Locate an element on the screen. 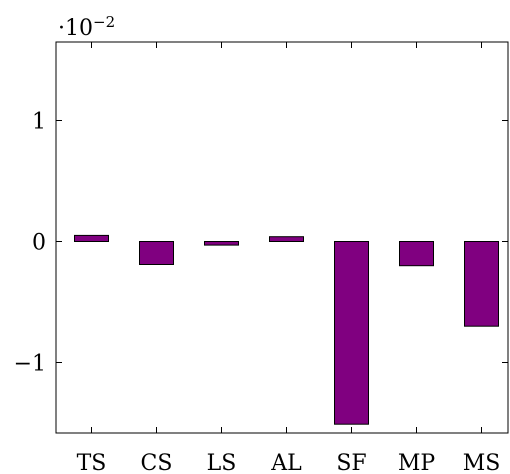  bar-ts is located at coordinates (91, 238).